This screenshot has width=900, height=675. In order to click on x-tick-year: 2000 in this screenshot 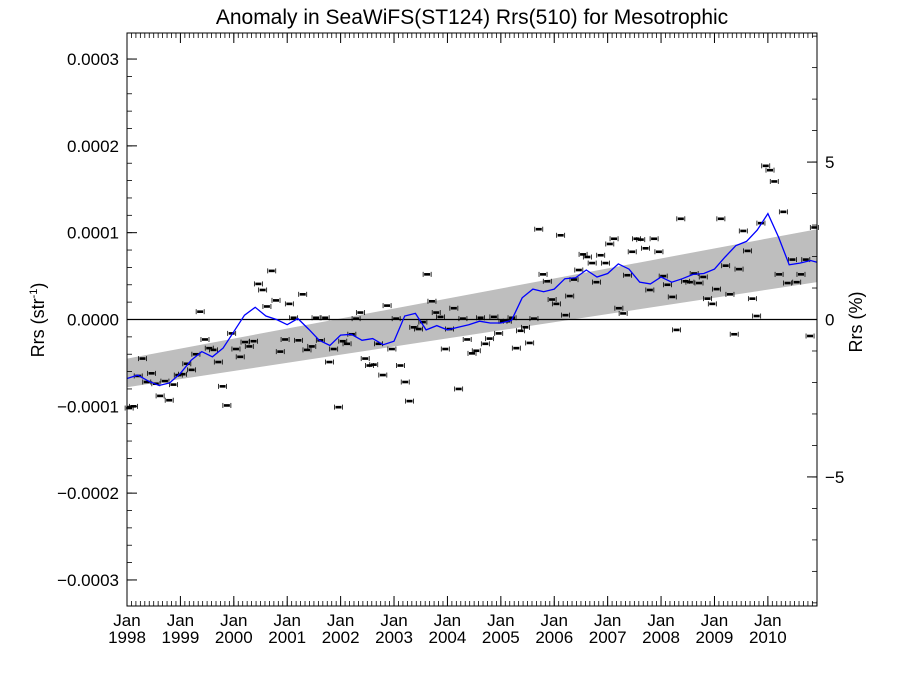, I will do `click(234, 637)`.